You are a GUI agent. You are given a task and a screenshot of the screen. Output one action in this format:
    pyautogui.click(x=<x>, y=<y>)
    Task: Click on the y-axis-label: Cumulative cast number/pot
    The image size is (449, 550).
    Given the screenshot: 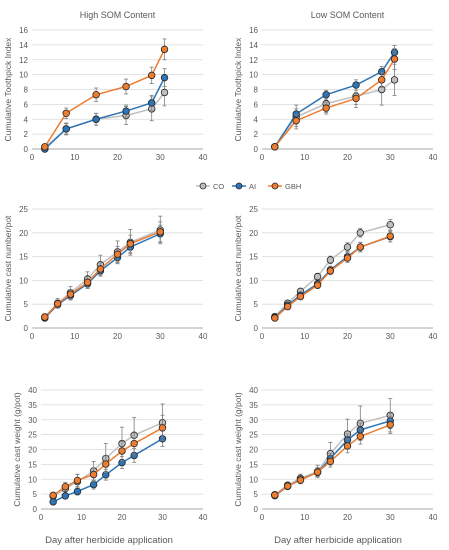 What is the action you would take?
    pyautogui.click(x=238, y=268)
    